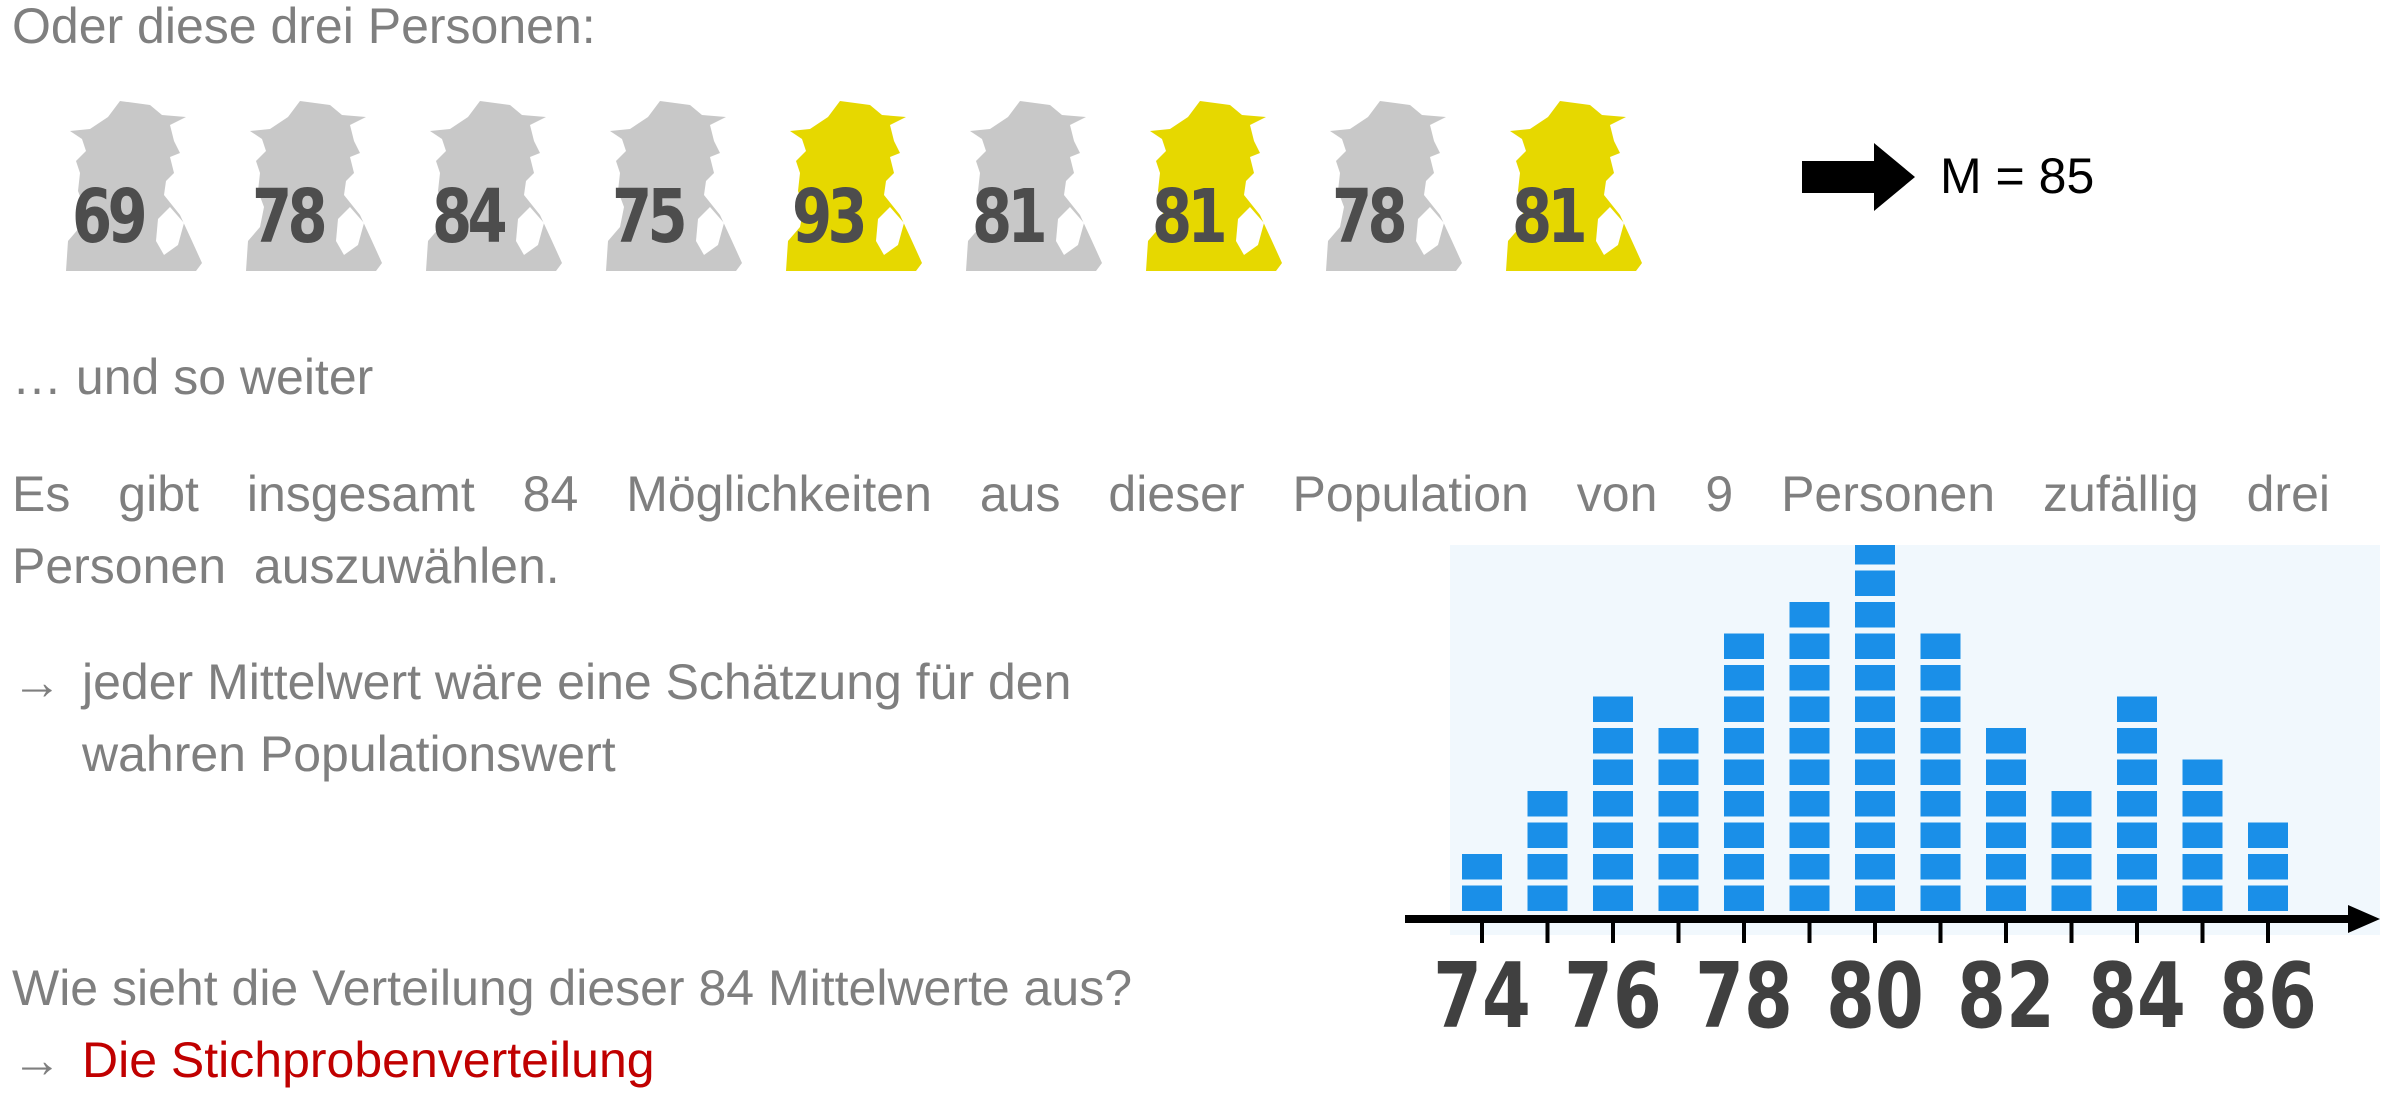  I want to click on person-figure: 75, so click(688, 183).